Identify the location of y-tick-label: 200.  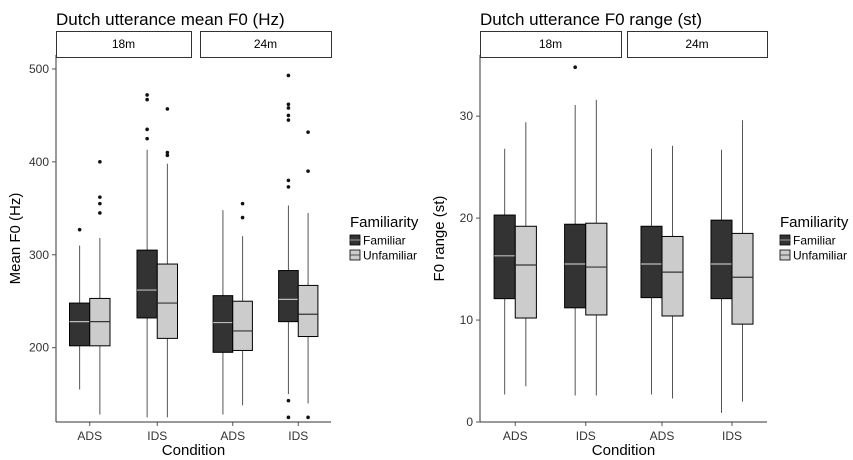
(39, 348).